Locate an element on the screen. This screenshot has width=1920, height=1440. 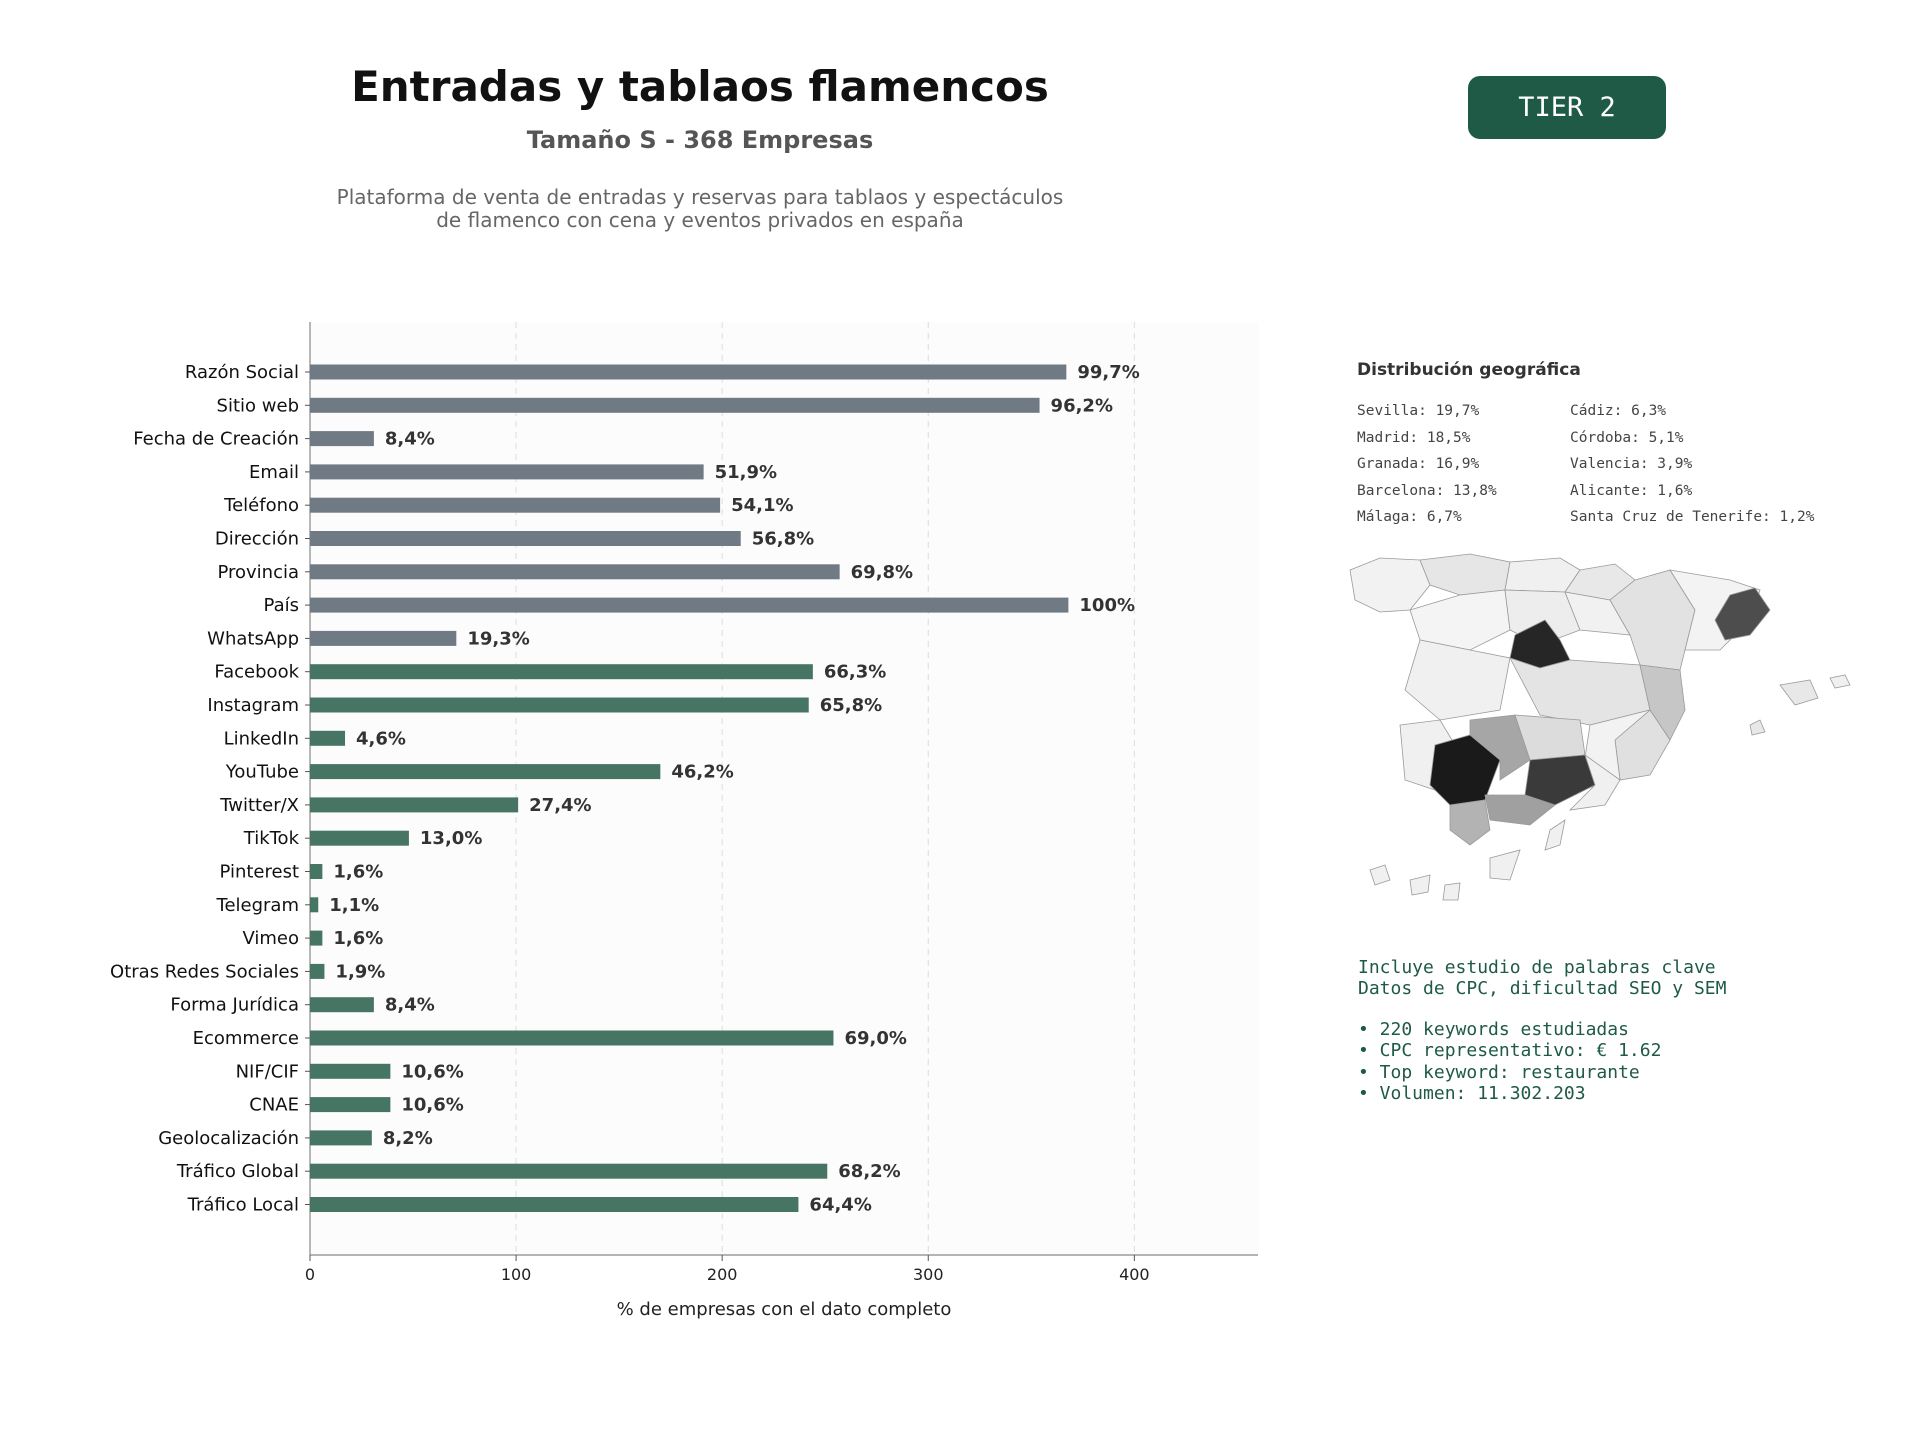
data-label: 56,8% is located at coordinates (783, 539).